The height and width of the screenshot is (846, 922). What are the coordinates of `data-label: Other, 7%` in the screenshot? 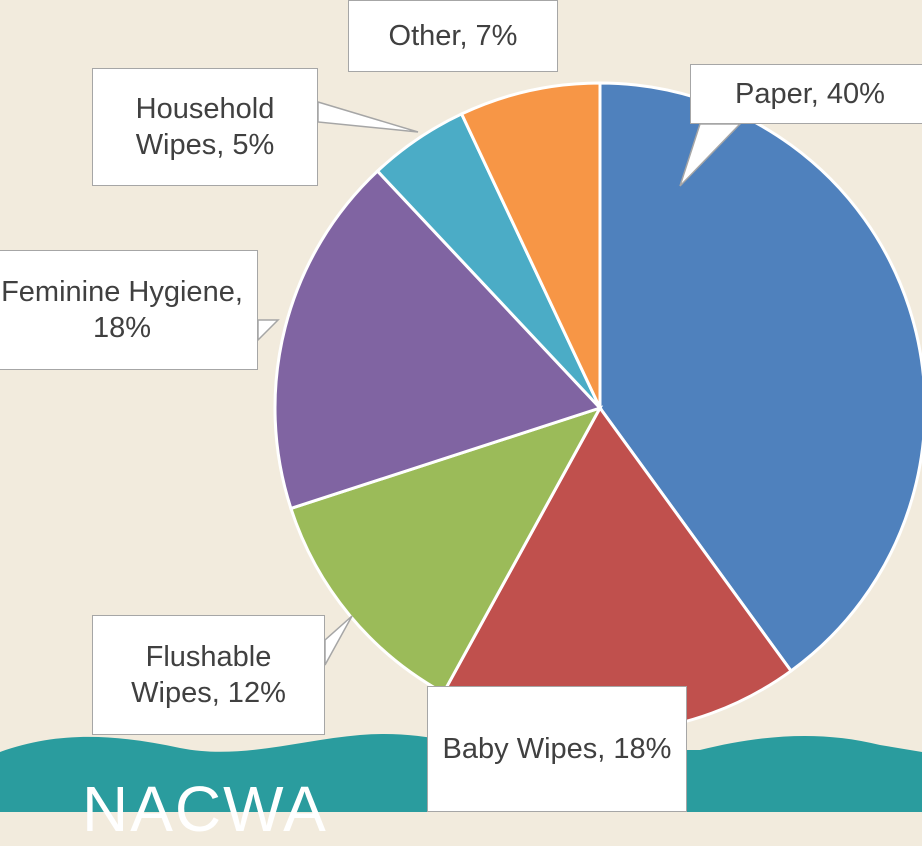 It's located at (453, 36).